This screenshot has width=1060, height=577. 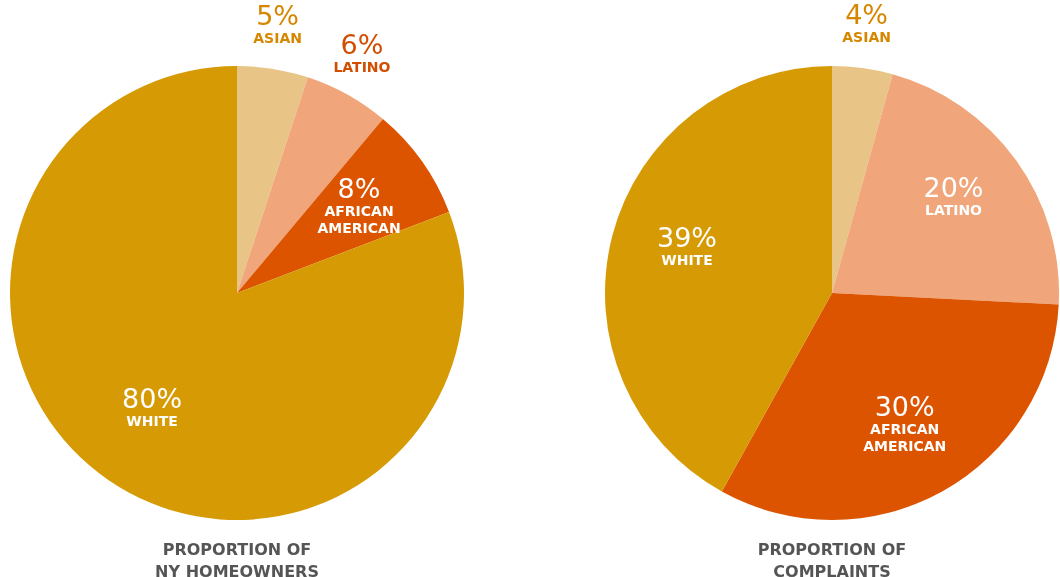 What do you see at coordinates (867, 15) in the screenshot?
I see `data-label: 4%` at bounding box center [867, 15].